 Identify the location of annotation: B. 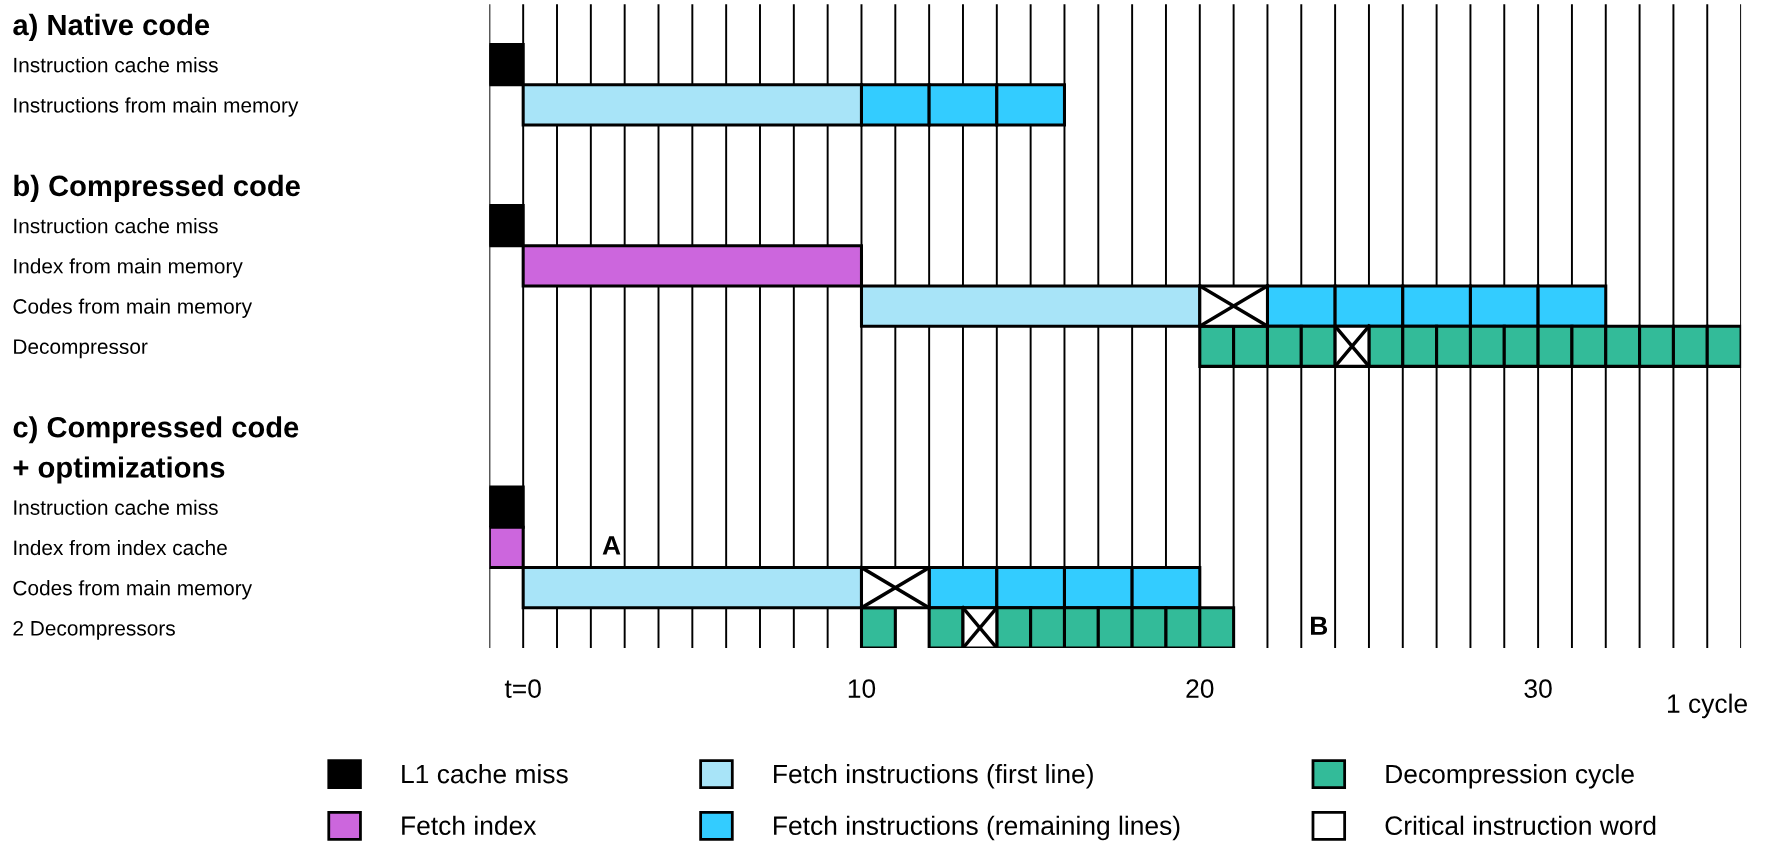
(1319, 625).